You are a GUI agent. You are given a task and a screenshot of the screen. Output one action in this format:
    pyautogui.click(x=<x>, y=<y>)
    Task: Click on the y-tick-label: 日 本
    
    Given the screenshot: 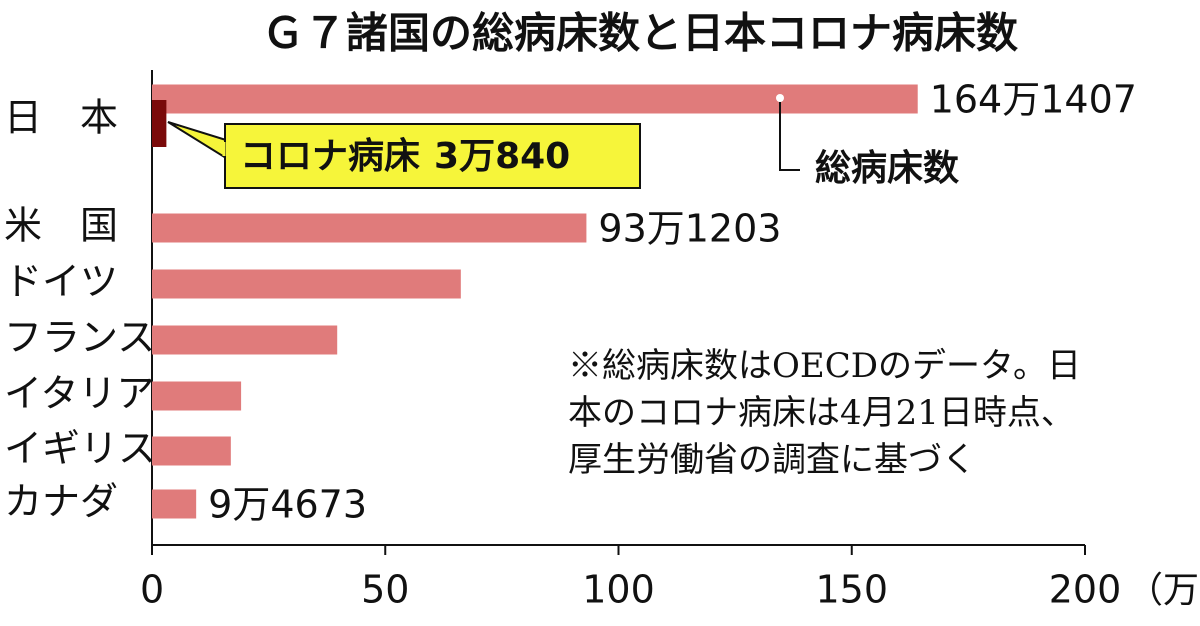 What is the action you would take?
    pyautogui.click(x=61, y=118)
    